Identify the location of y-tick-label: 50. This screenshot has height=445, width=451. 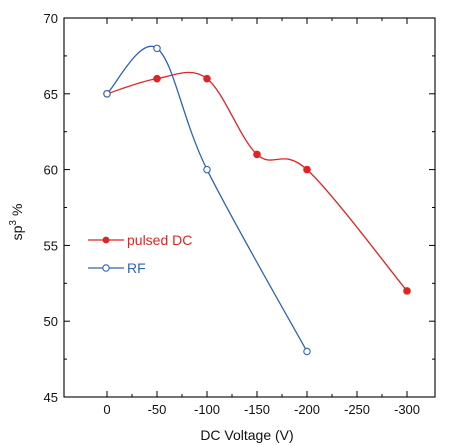
(51, 321).